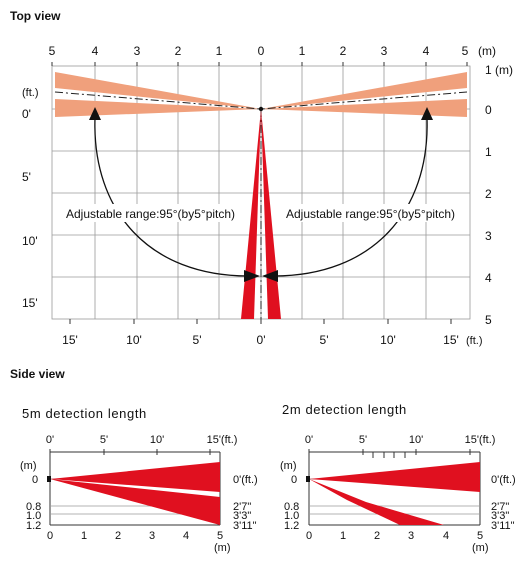 This screenshot has height=567, width=528. What do you see at coordinates (480, 548) in the screenshot?
I see `right-x-unit: (m)` at bounding box center [480, 548].